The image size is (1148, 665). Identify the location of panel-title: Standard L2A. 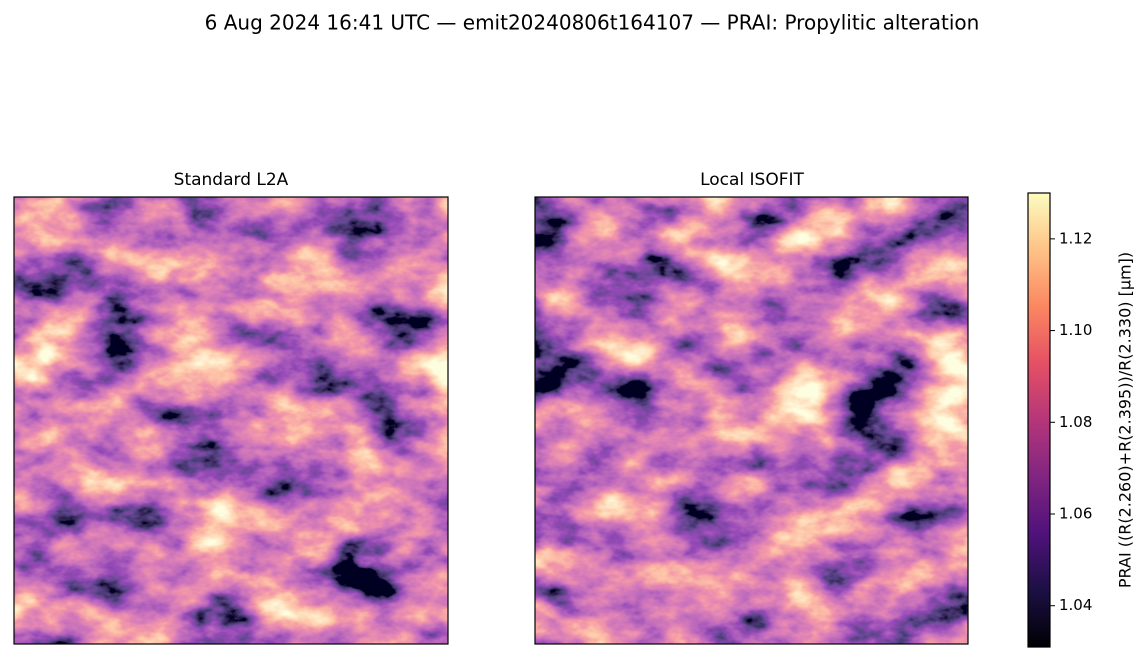
(231, 180).